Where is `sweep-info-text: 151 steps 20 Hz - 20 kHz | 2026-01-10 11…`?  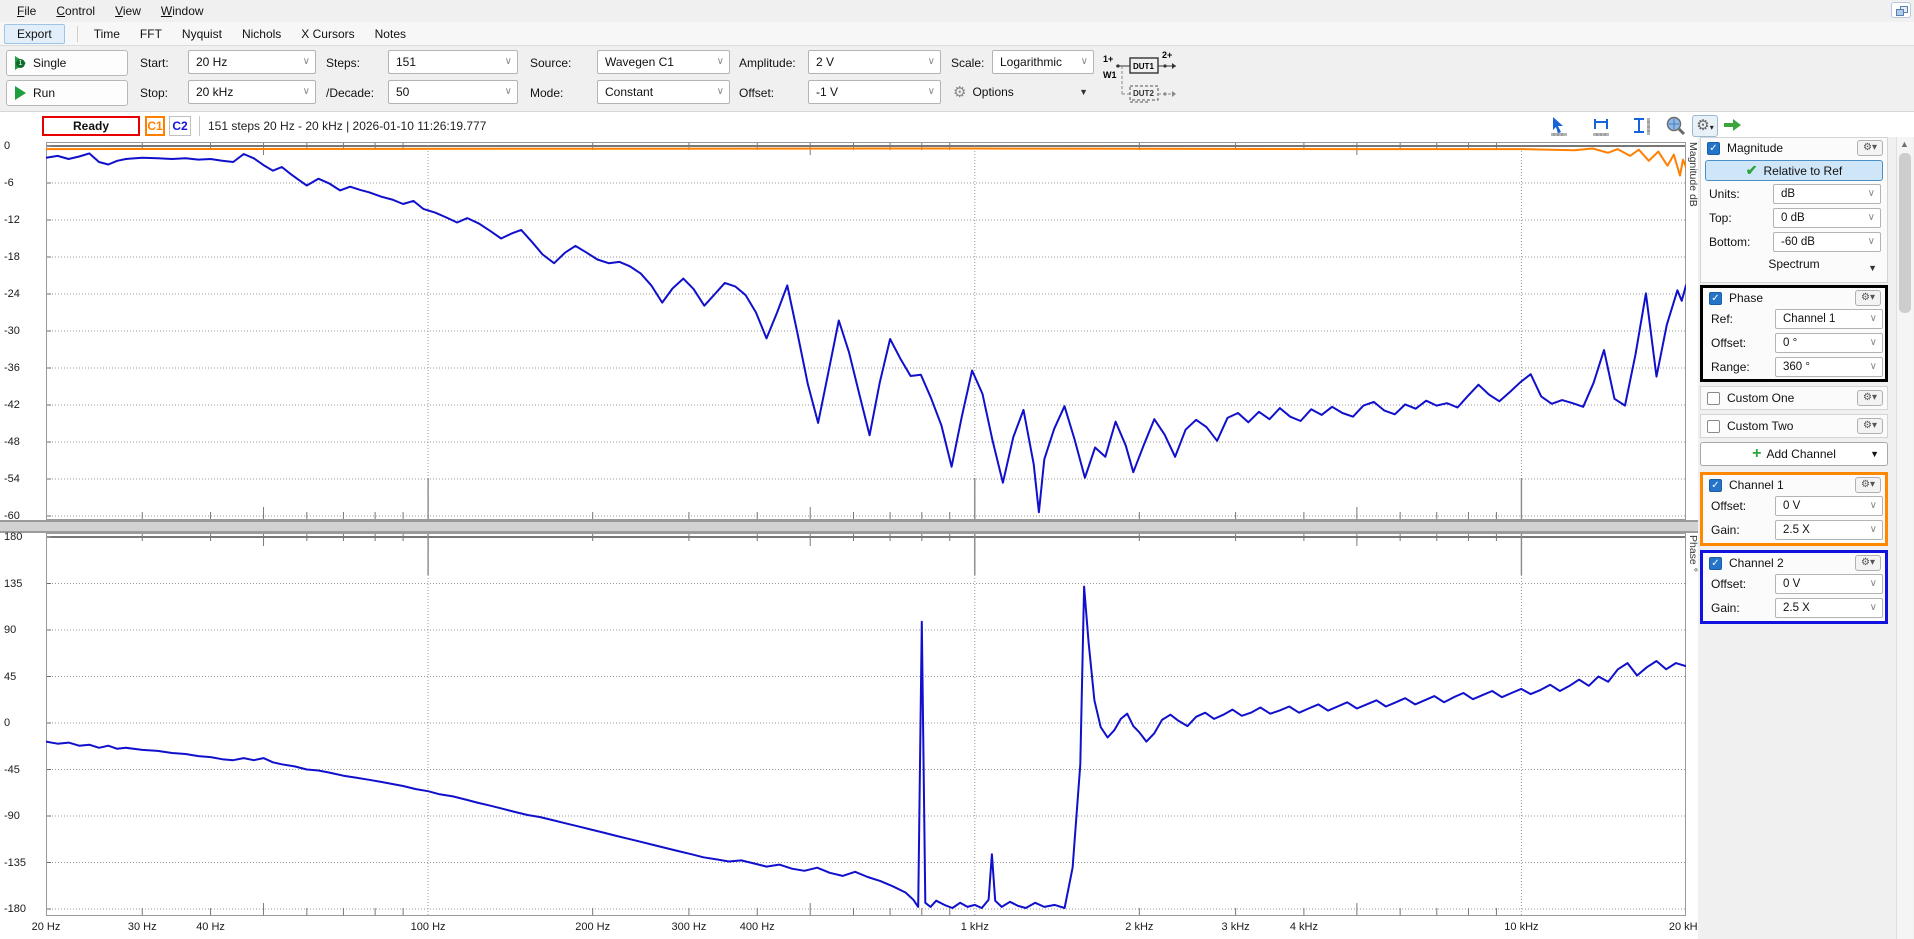 sweep-info-text: 151 steps 20 Hz - 20 kHz | 2026-01-10 11… is located at coordinates (342, 126).